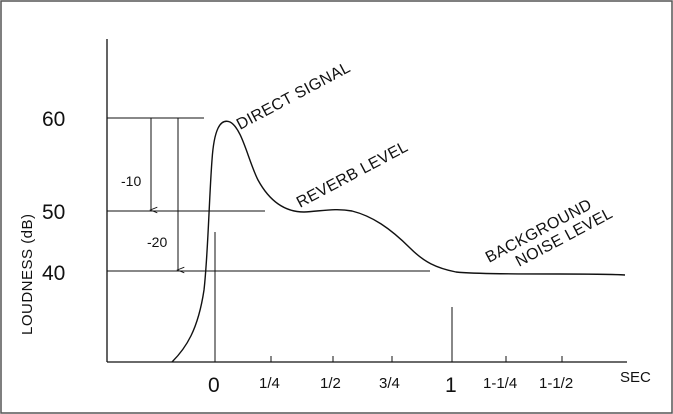  What do you see at coordinates (269, 383) in the screenshot?
I see `x-tick-quarter: 1/4` at bounding box center [269, 383].